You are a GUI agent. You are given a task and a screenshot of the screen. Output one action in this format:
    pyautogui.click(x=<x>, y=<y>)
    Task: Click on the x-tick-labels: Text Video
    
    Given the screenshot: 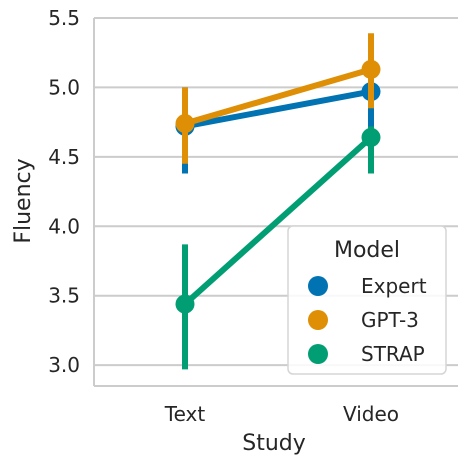 What is the action you would take?
    pyautogui.click(x=281, y=414)
    